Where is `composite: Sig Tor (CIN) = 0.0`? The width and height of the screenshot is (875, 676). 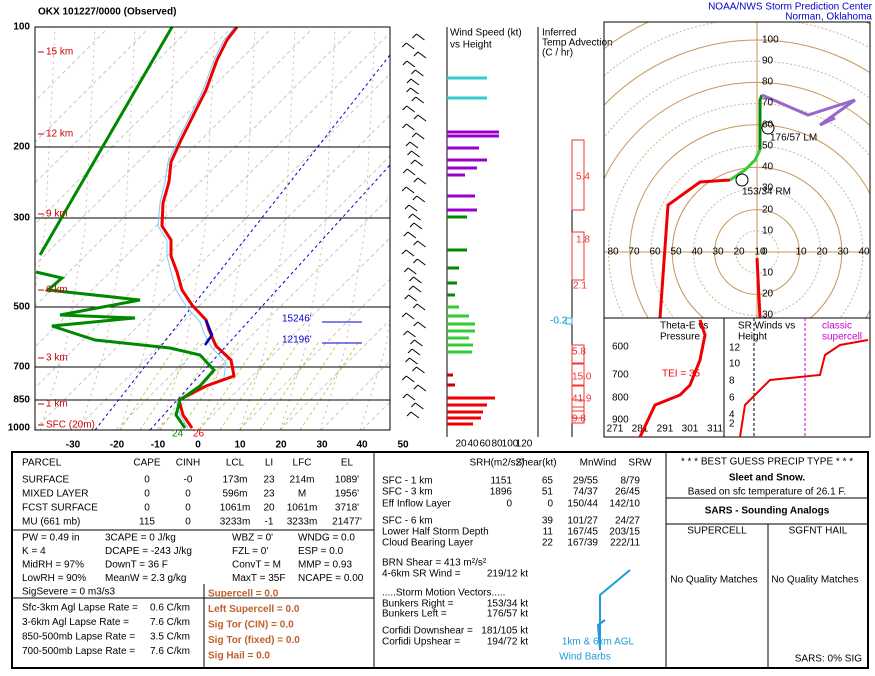
composite: Sig Tor (CIN) = 0.0 is located at coordinates (251, 625).